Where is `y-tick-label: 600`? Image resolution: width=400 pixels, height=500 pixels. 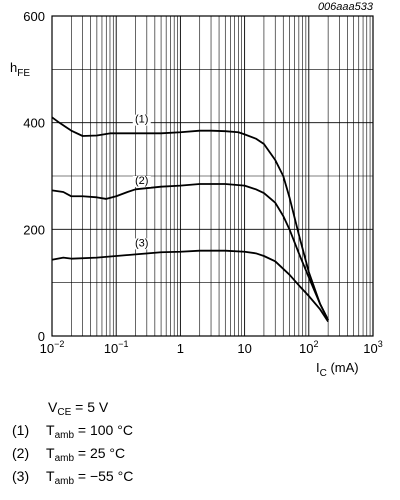
y-tick-label: 600 is located at coordinates (34, 16).